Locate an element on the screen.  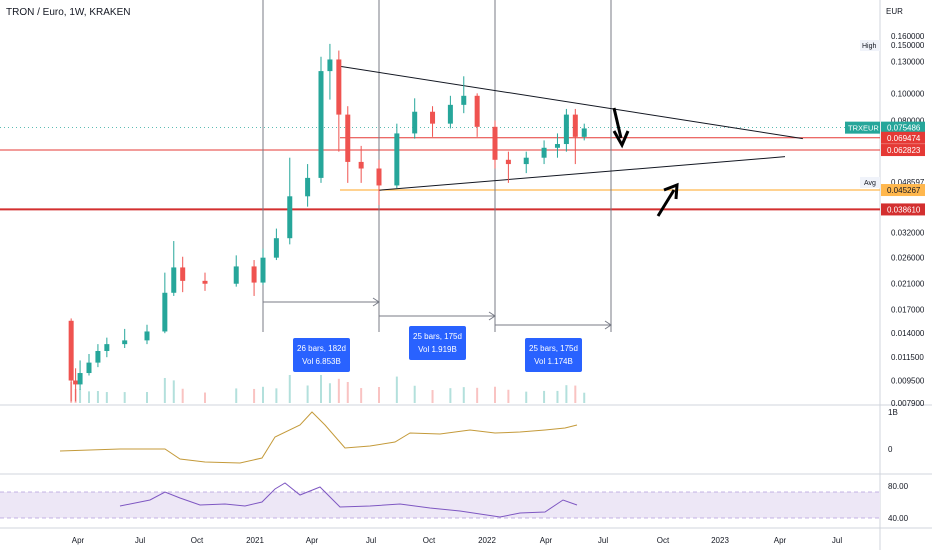
symbol-title: TRON / Euro, 1W, KRAKEN is located at coordinates (68, 12).